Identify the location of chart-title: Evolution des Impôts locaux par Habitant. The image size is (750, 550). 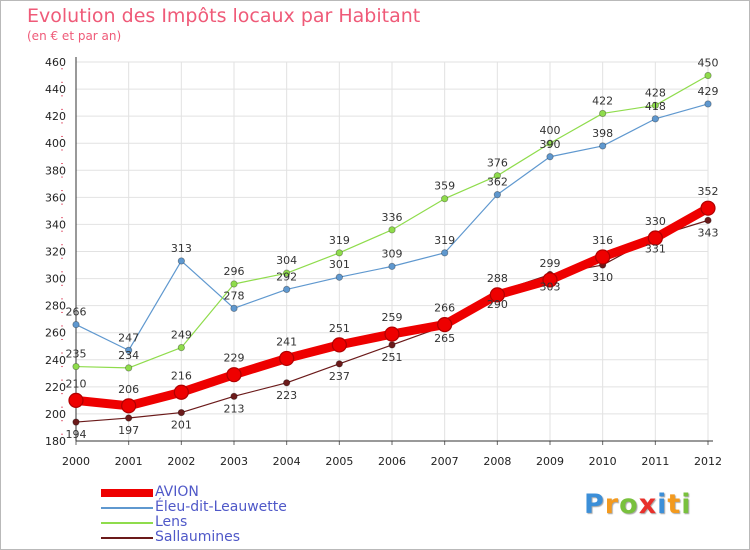
(224, 16).